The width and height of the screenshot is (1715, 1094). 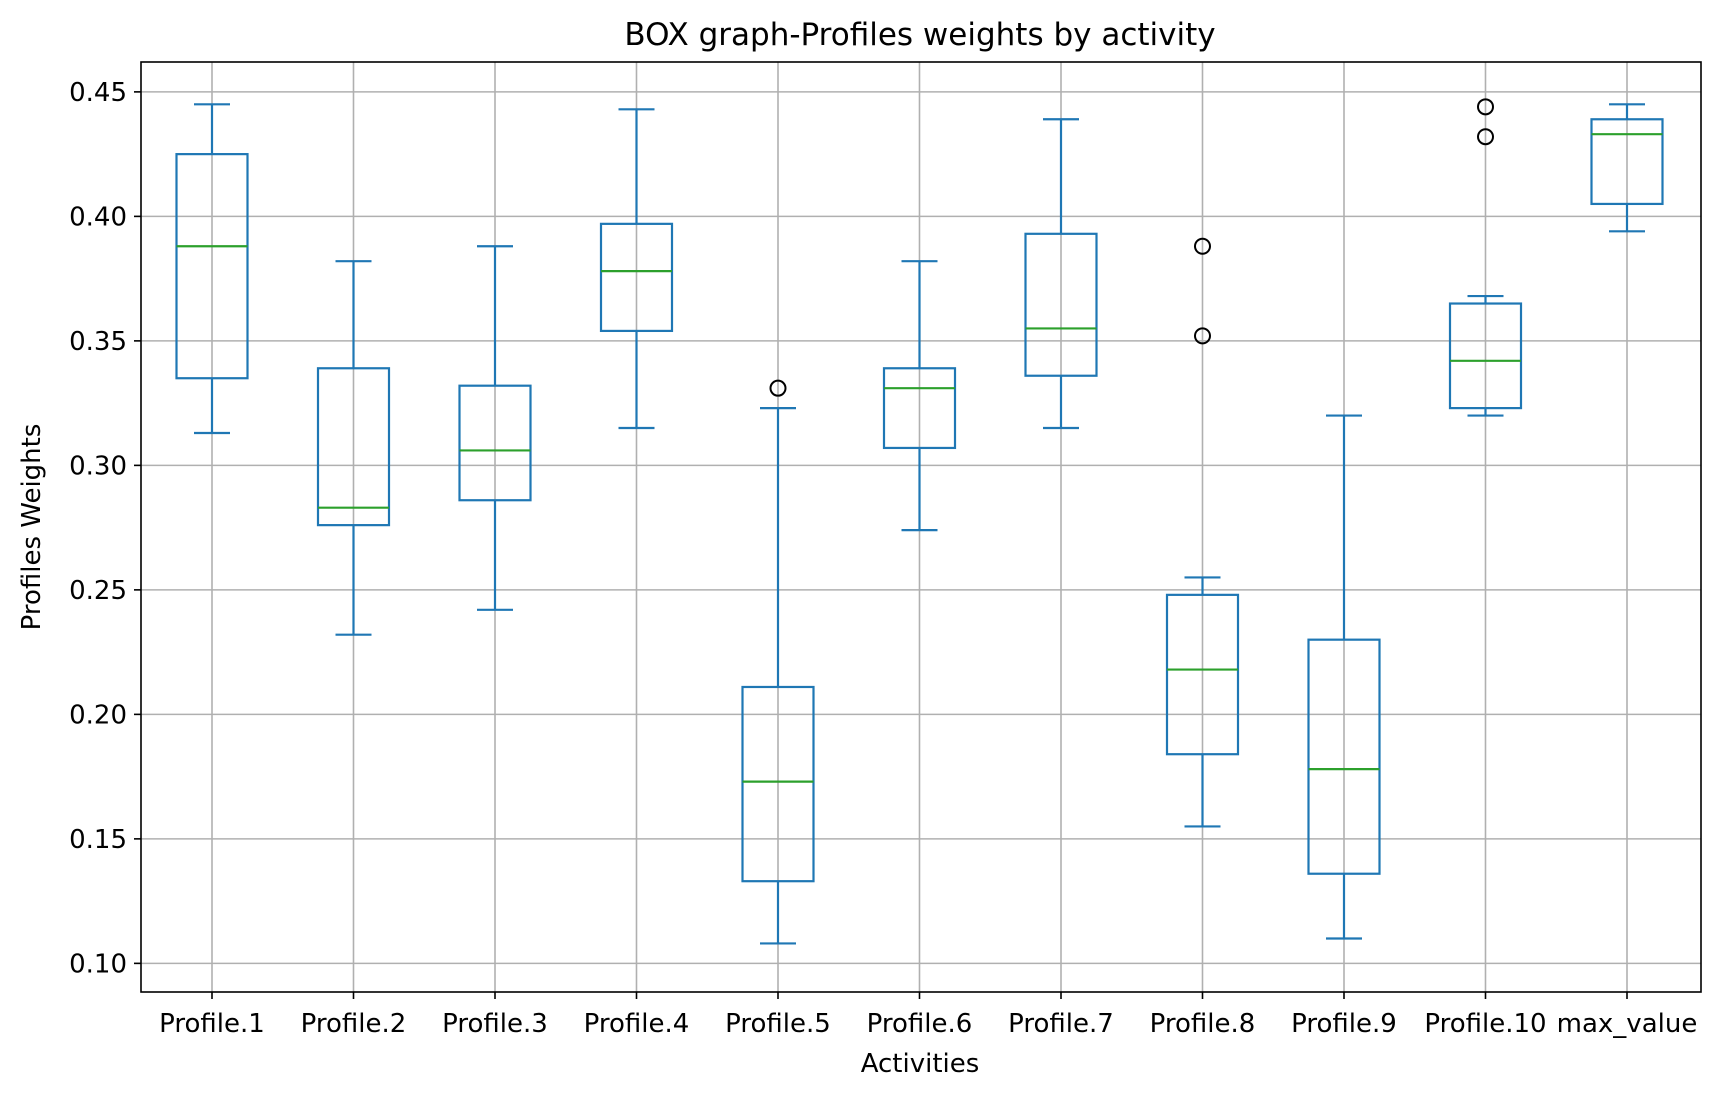 What do you see at coordinates (1485, 257) in the screenshot?
I see `box-Profile.10` at bounding box center [1485, 257].